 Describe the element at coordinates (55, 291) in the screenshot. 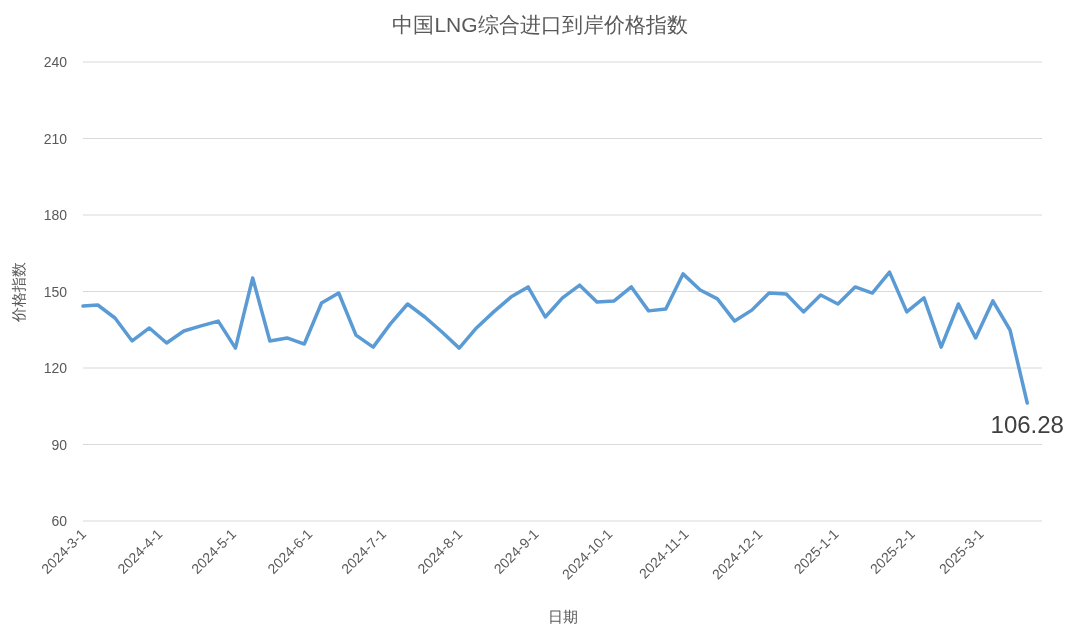

I see `y-tick-label: 150` at that location.